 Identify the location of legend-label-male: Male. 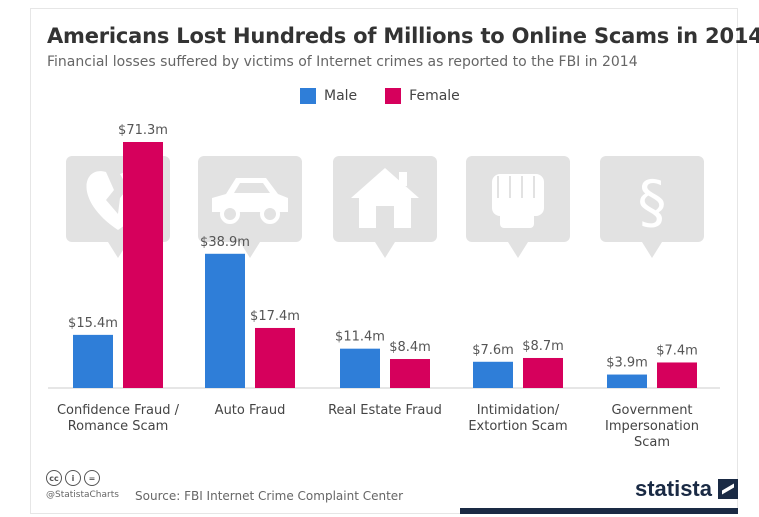
(341, 96).